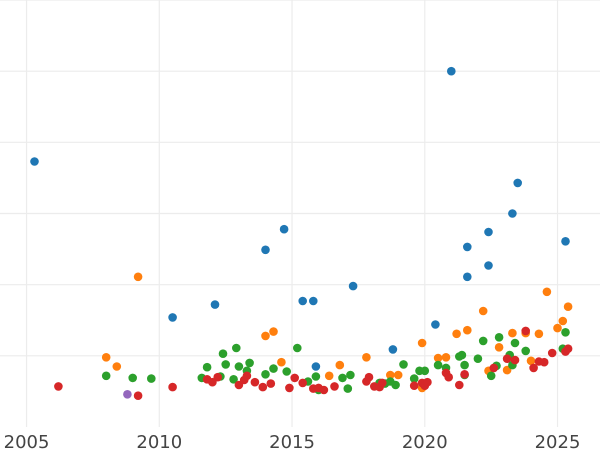 The width and height of the screenshot is (600, 450). What do you see at coordinates (27, 441) in the screenshot?
I see `x-tick-label-2005: 2005` at bounding box center [27, 441].